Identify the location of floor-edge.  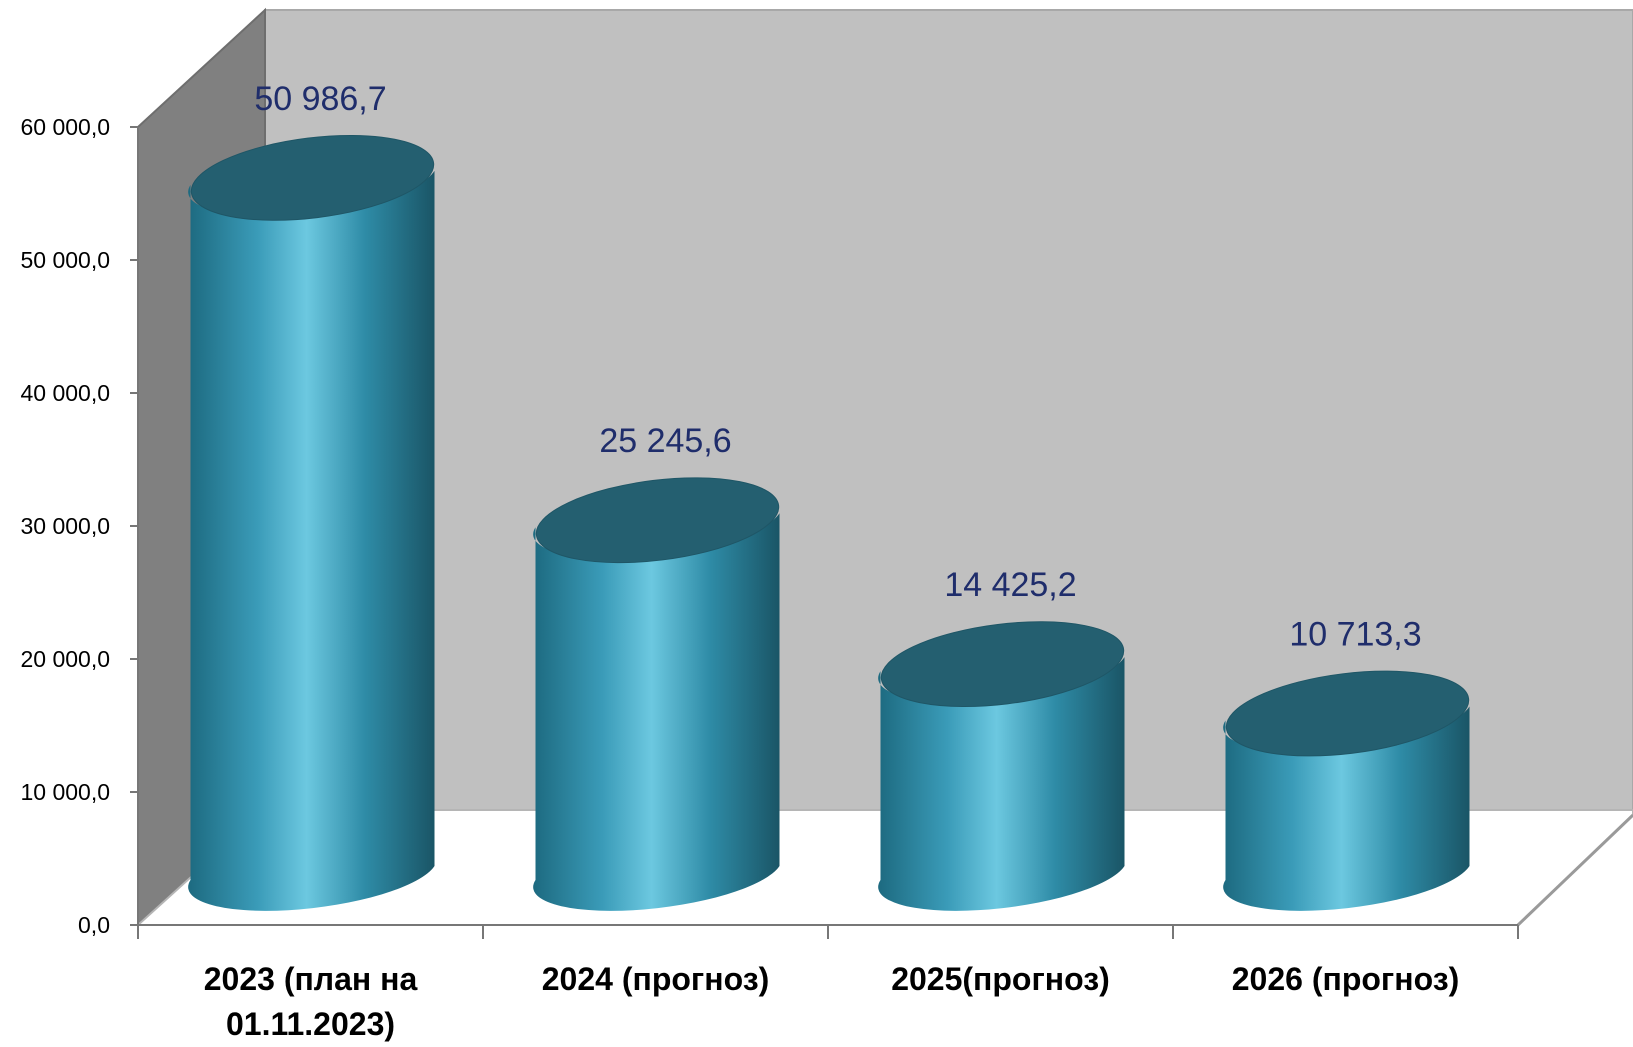
(1574, 870).